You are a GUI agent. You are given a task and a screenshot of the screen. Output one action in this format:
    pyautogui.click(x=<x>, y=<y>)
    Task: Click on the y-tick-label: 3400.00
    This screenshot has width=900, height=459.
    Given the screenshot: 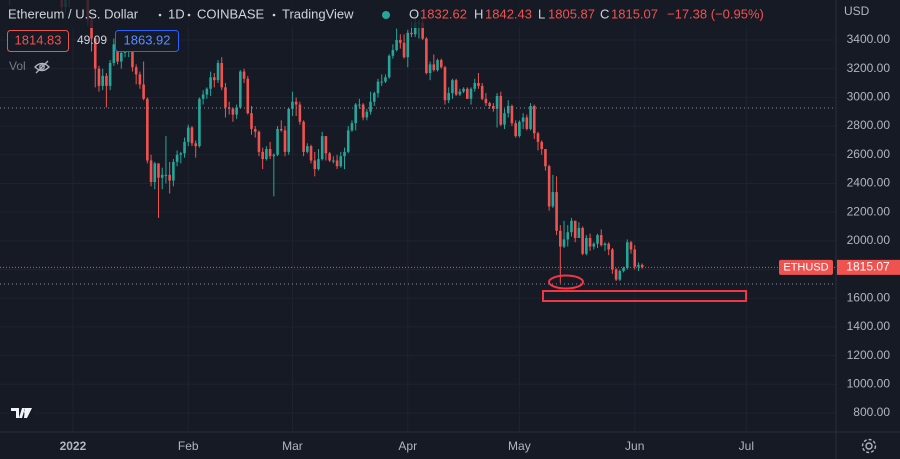 What is the action you would take?
    pyautogui.click(x=869, y=39)
    